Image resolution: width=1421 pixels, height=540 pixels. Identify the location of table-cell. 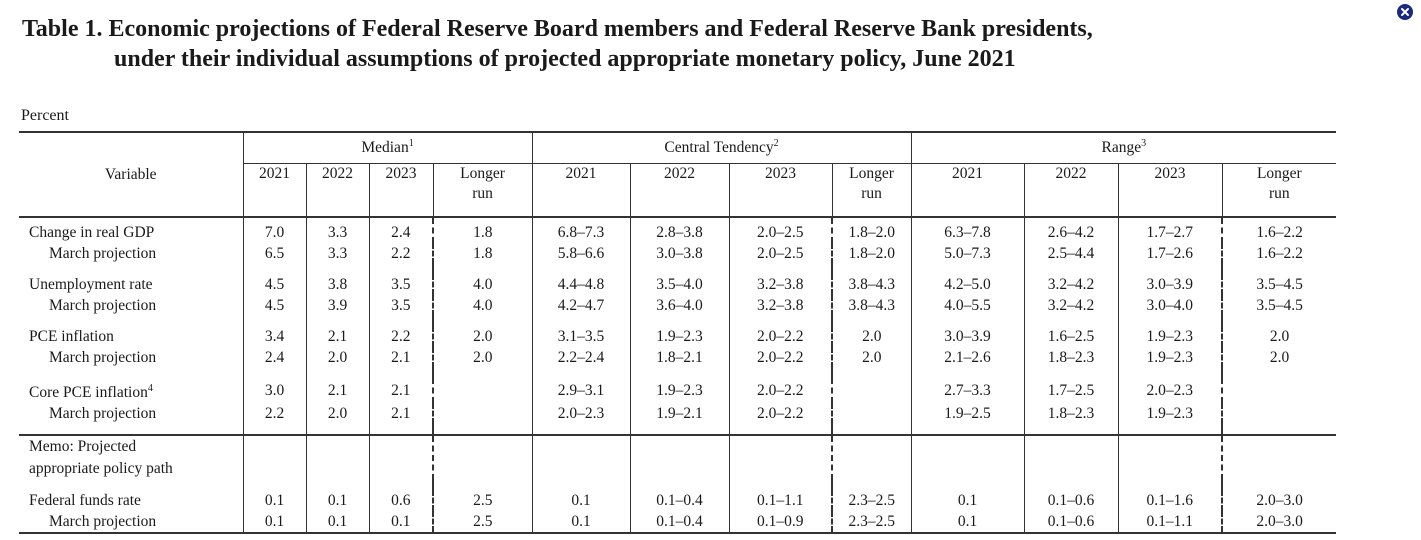
(1279, 414).